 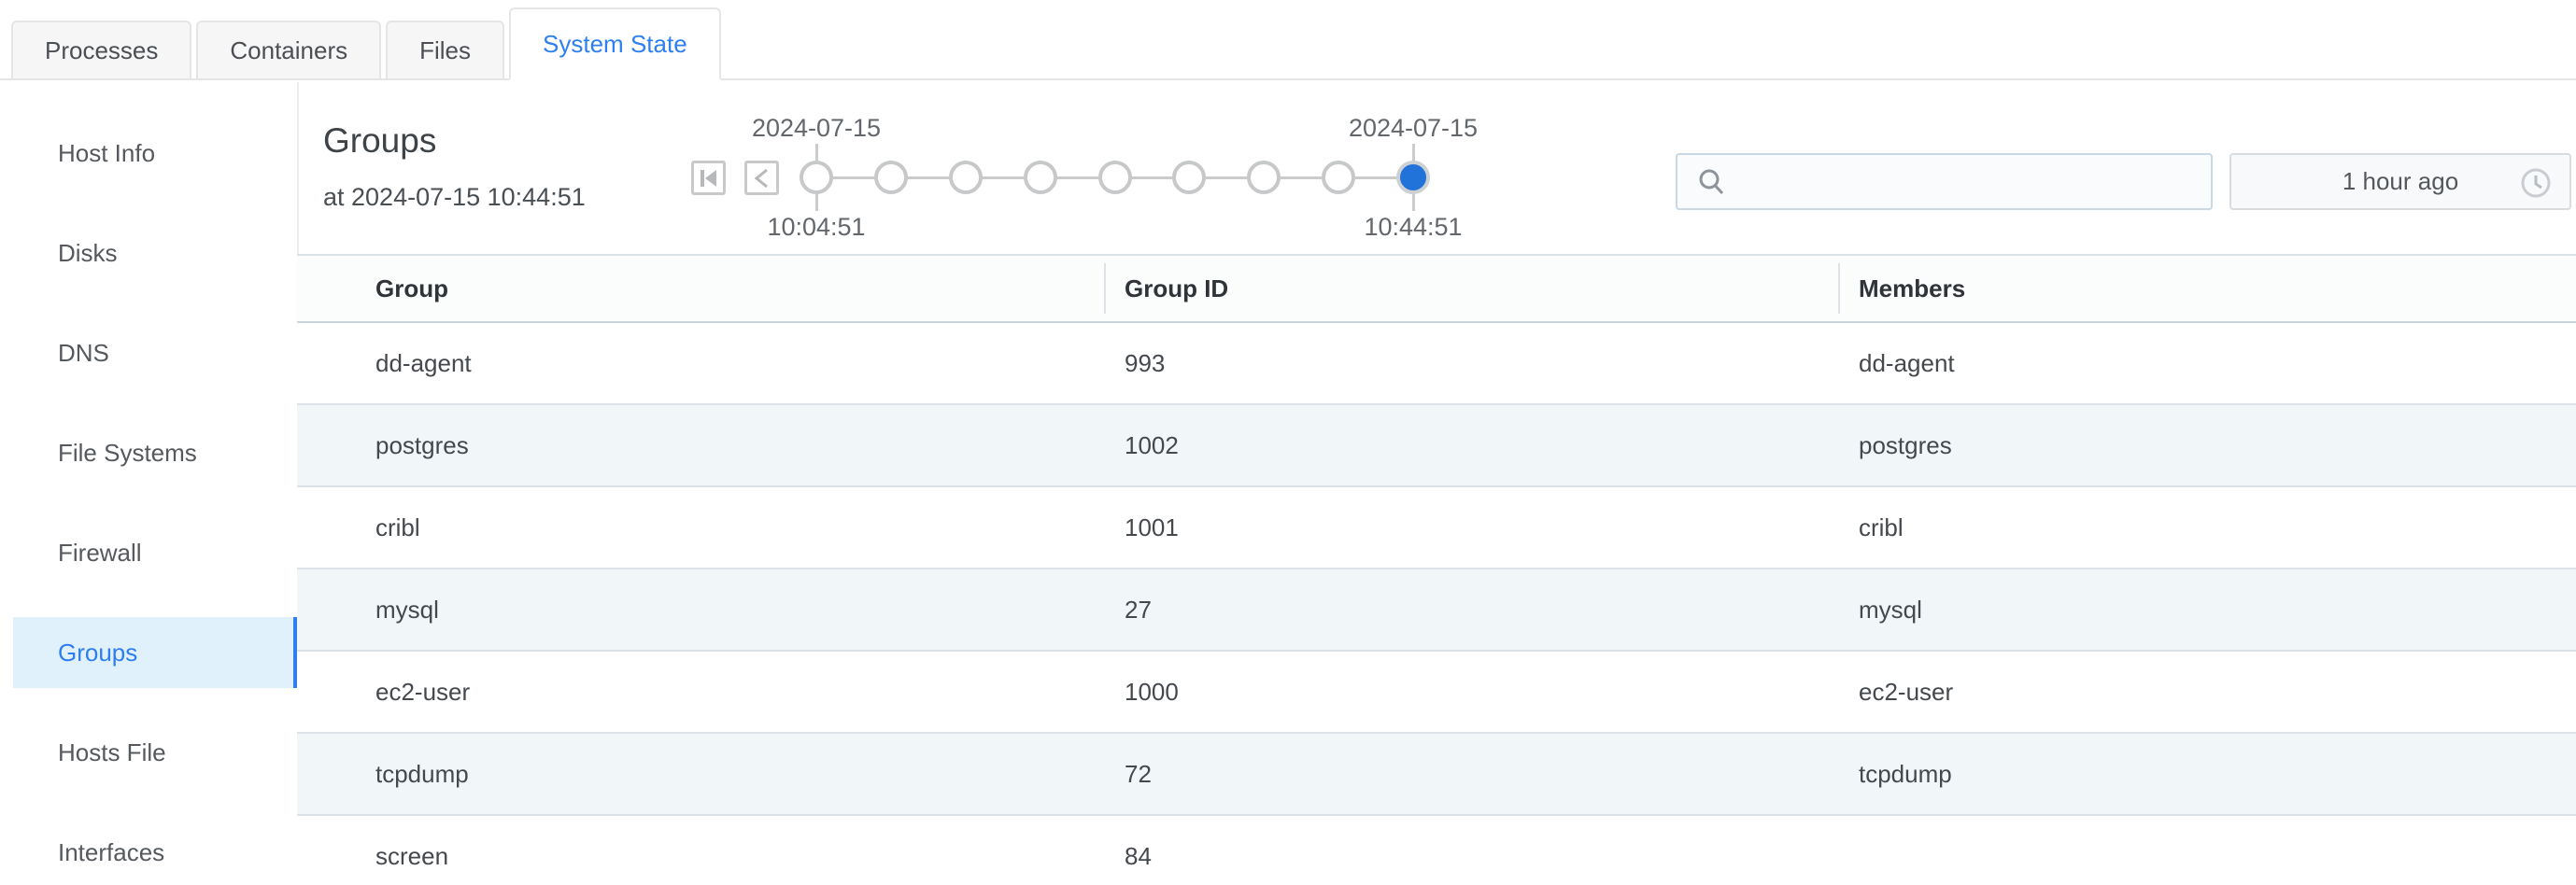 I want to click on group-id: 84, so click(x=1138, y=855).